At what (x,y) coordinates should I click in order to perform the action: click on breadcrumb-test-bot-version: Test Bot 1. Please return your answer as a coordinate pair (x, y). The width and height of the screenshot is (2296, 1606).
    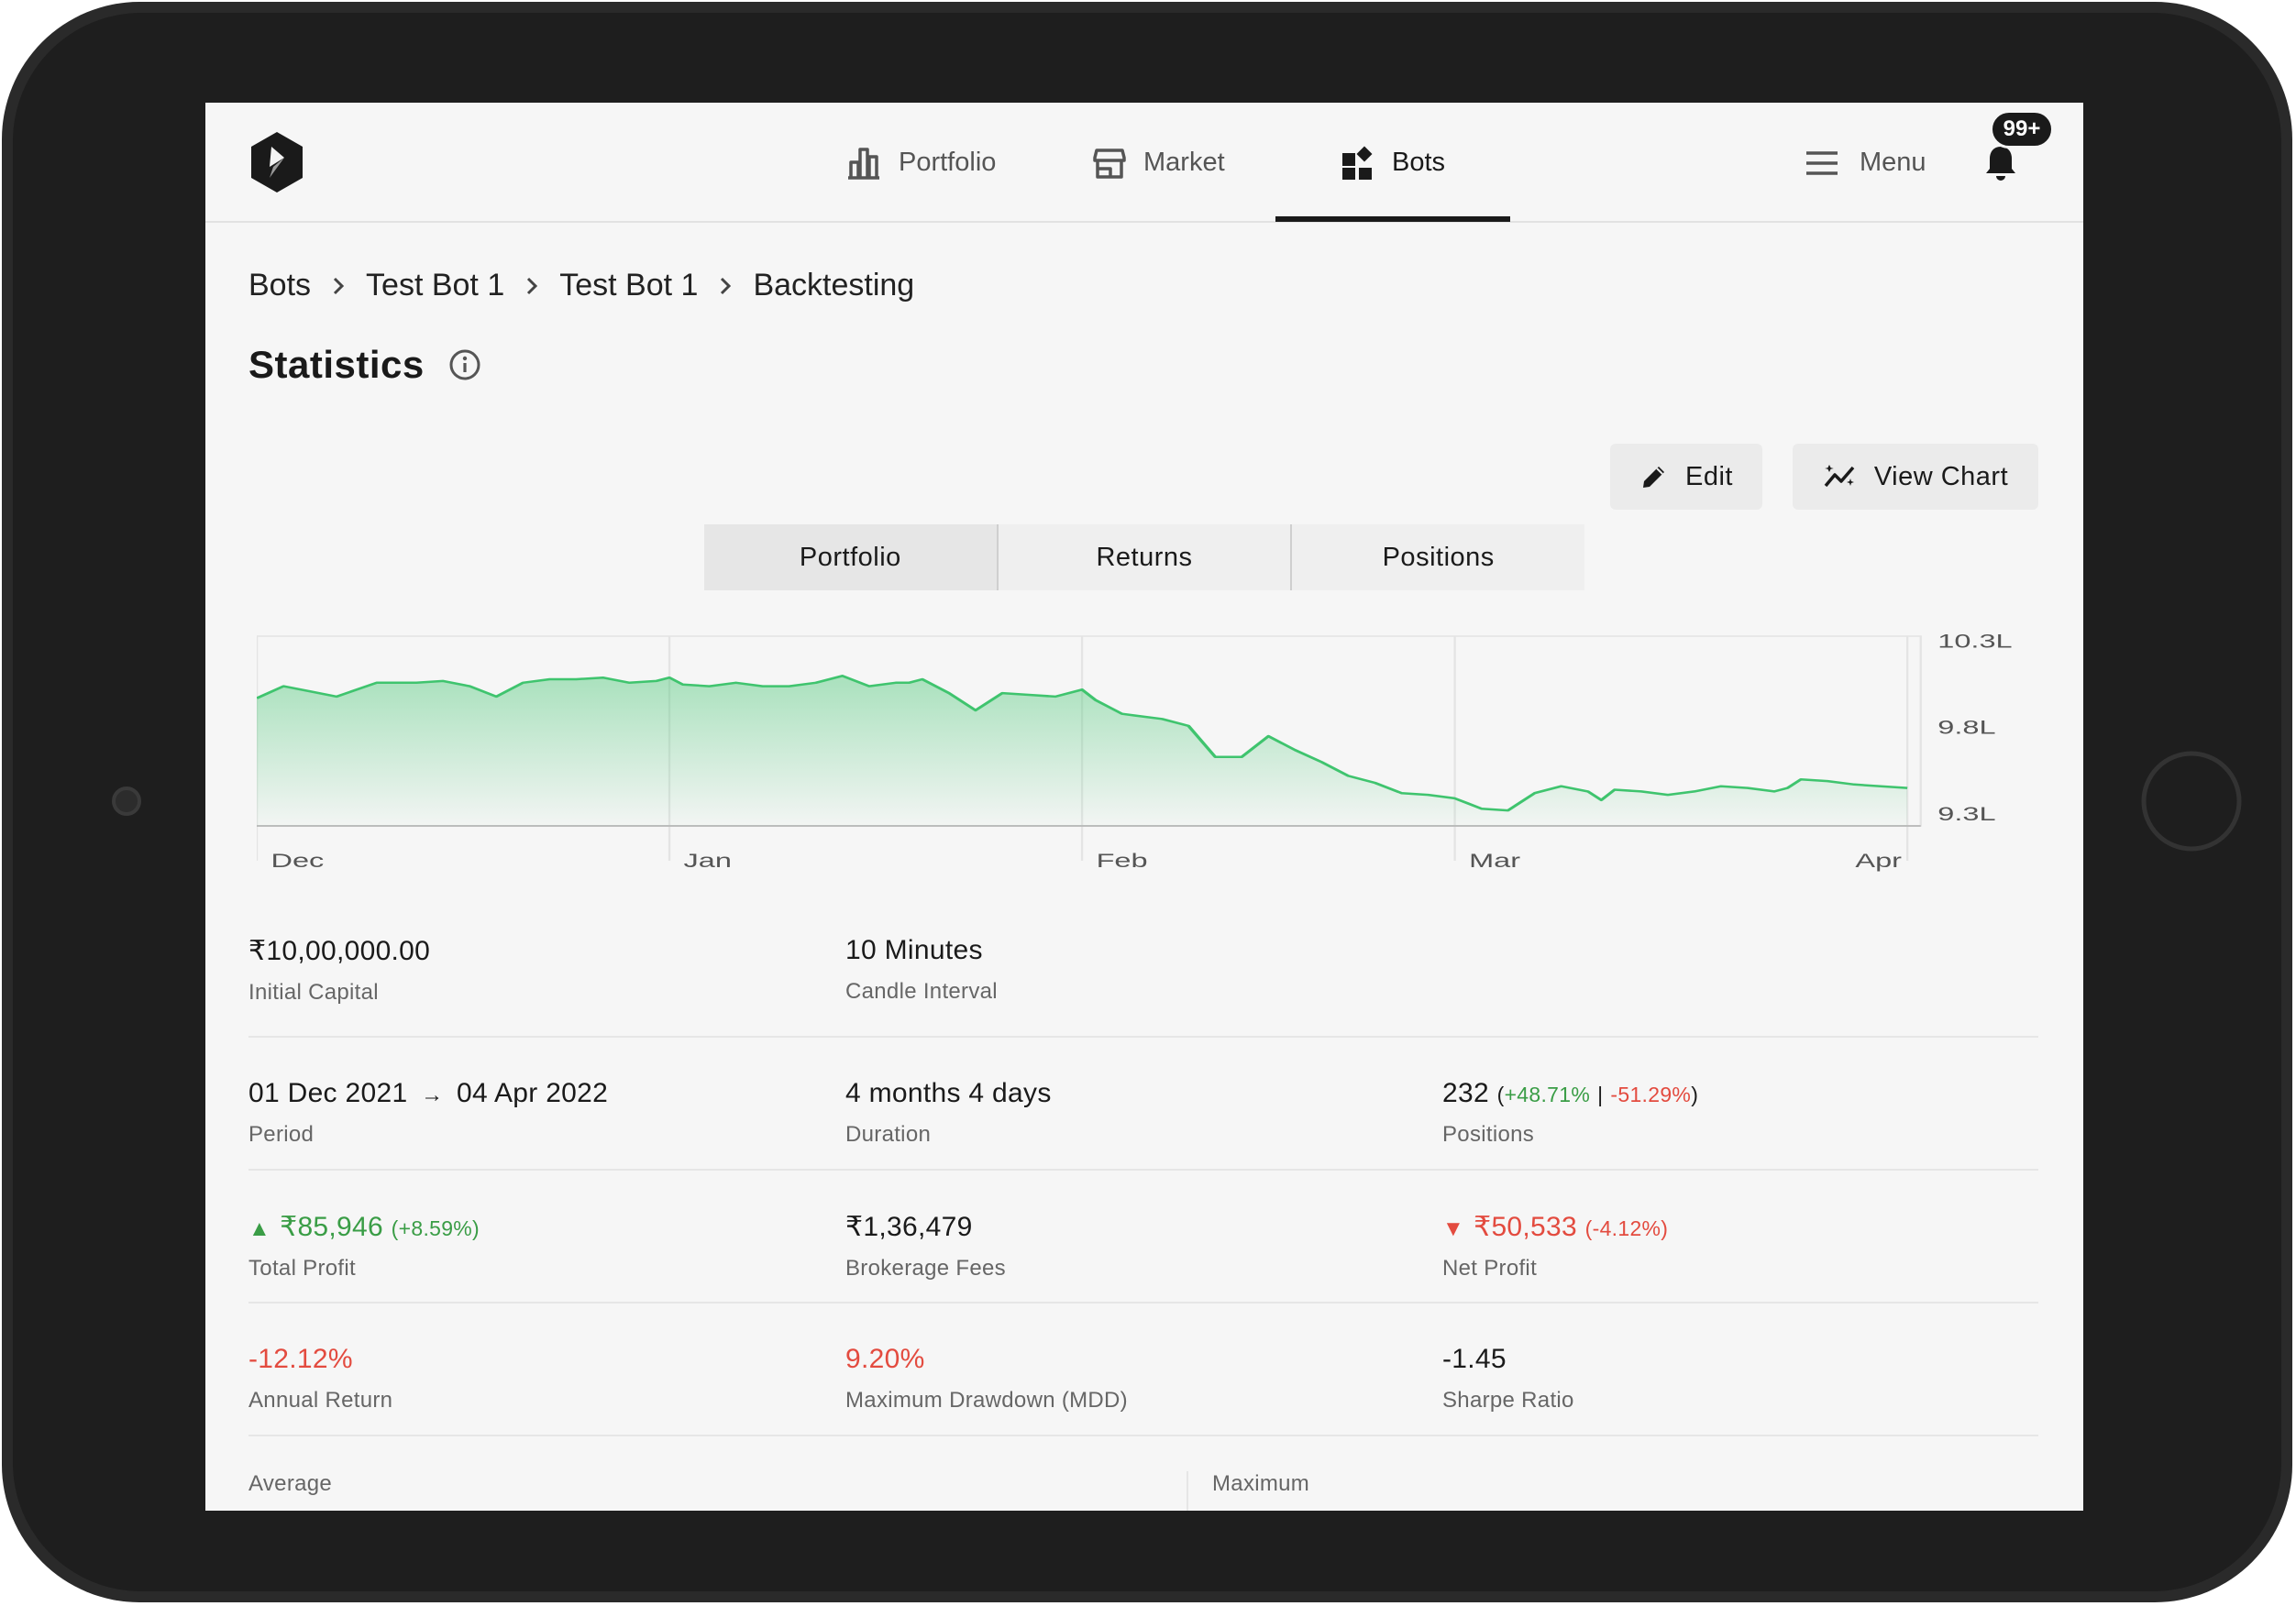
    Looking at the image, I should click on (629, 285).